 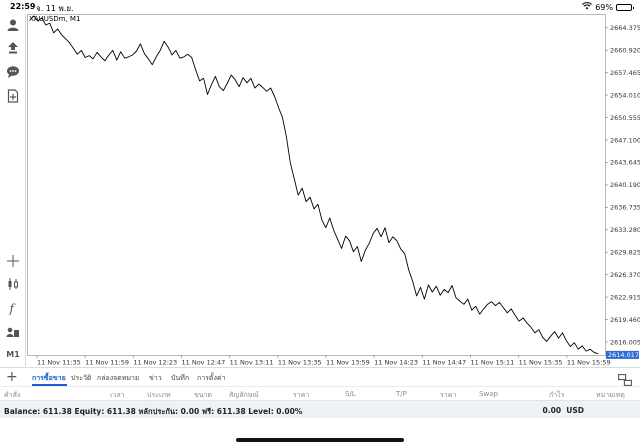 What do you see at coordinates (81, 378) in the screenshot?
I see `tab-history: ประวัติ` at bounding box center [81, 378].